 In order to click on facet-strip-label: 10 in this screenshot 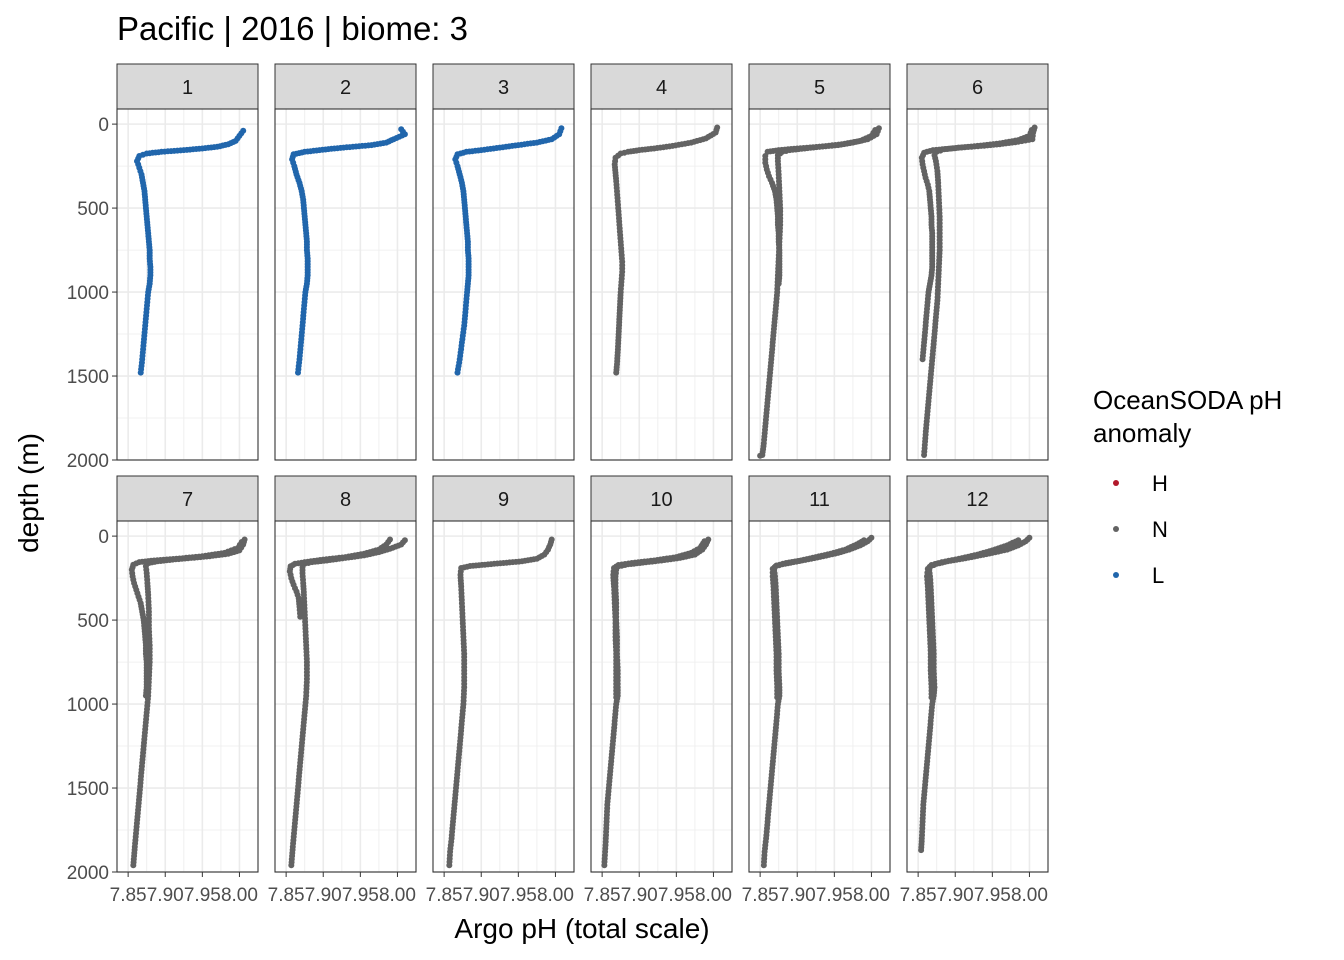, I will do `click(661, 500)`.